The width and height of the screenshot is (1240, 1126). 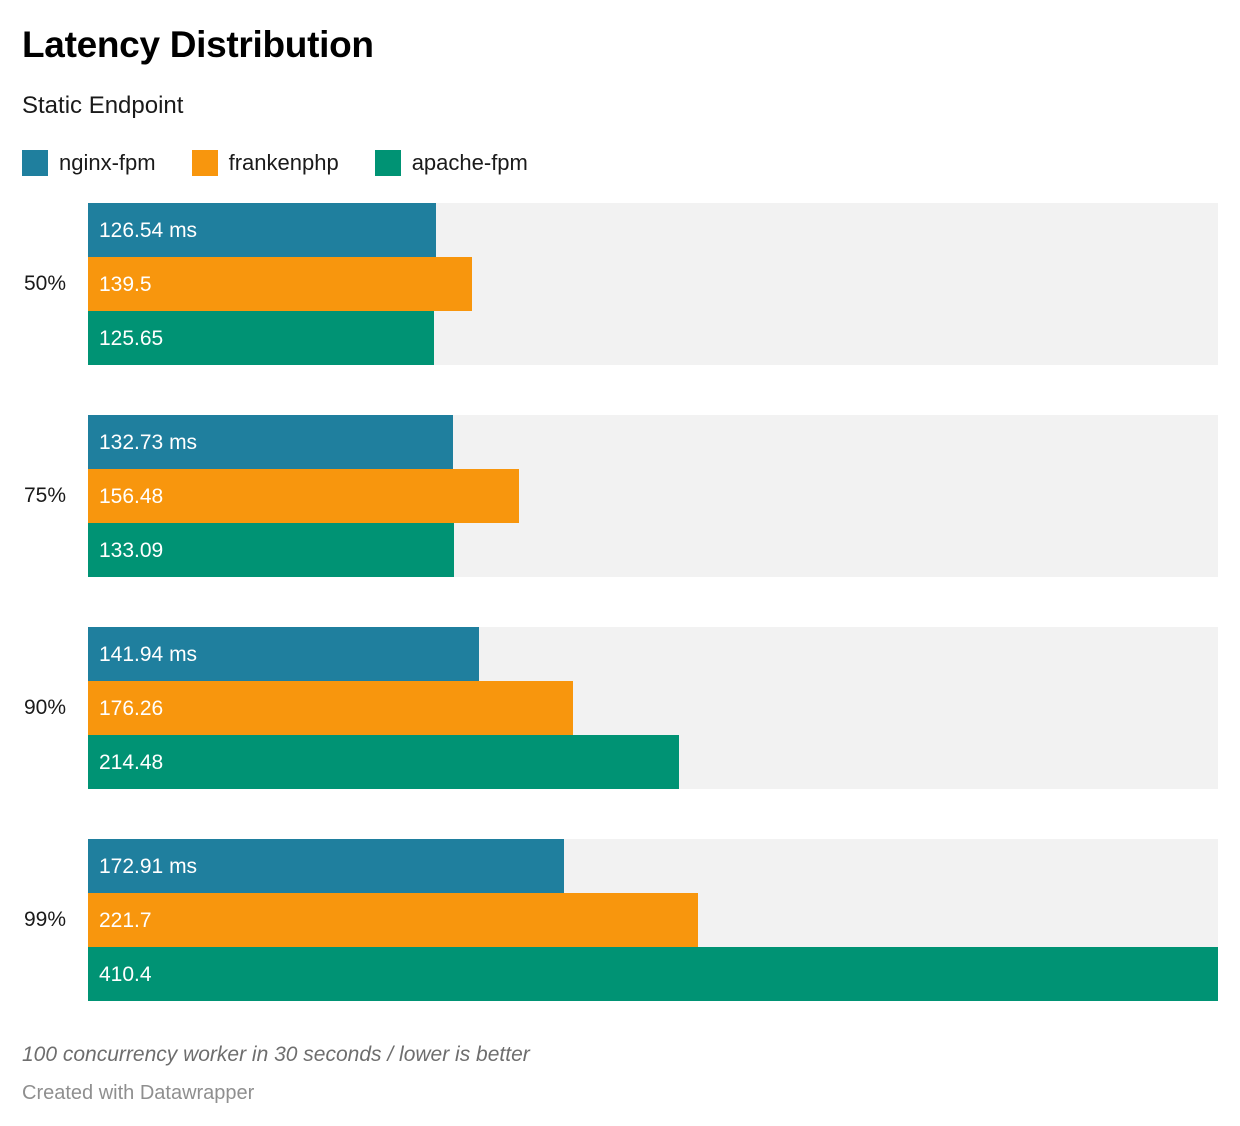 I want to click on category-label: 99%, so click(x=44, y=919).